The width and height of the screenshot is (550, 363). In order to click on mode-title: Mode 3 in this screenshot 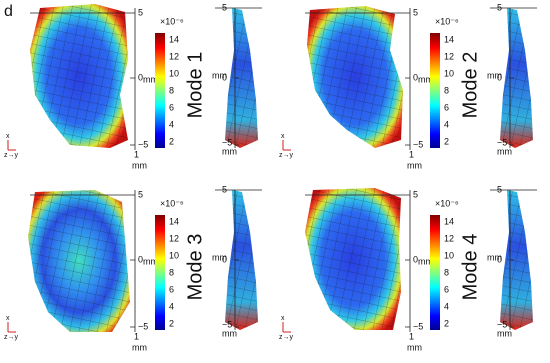, I will do `click(195, 267)`.